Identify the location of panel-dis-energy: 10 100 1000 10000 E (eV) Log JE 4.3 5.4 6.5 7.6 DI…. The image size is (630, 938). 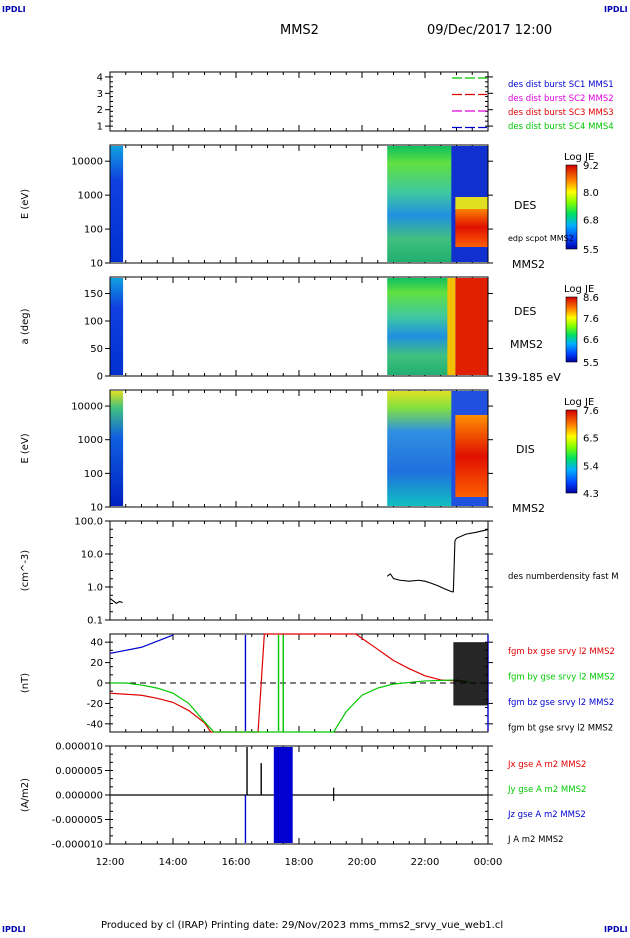
(309, 452).